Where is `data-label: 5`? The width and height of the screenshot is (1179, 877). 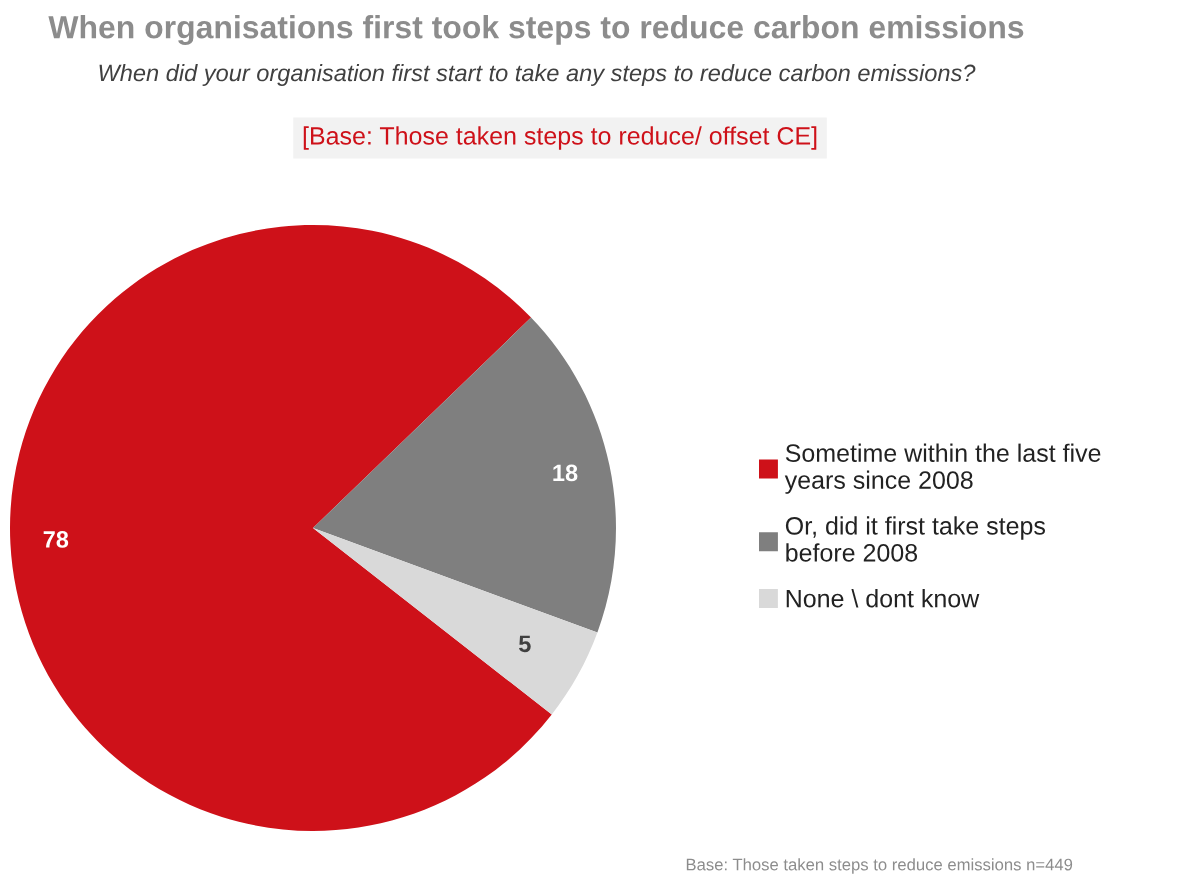
data-label: 5 is located at coordinates (524, 644).